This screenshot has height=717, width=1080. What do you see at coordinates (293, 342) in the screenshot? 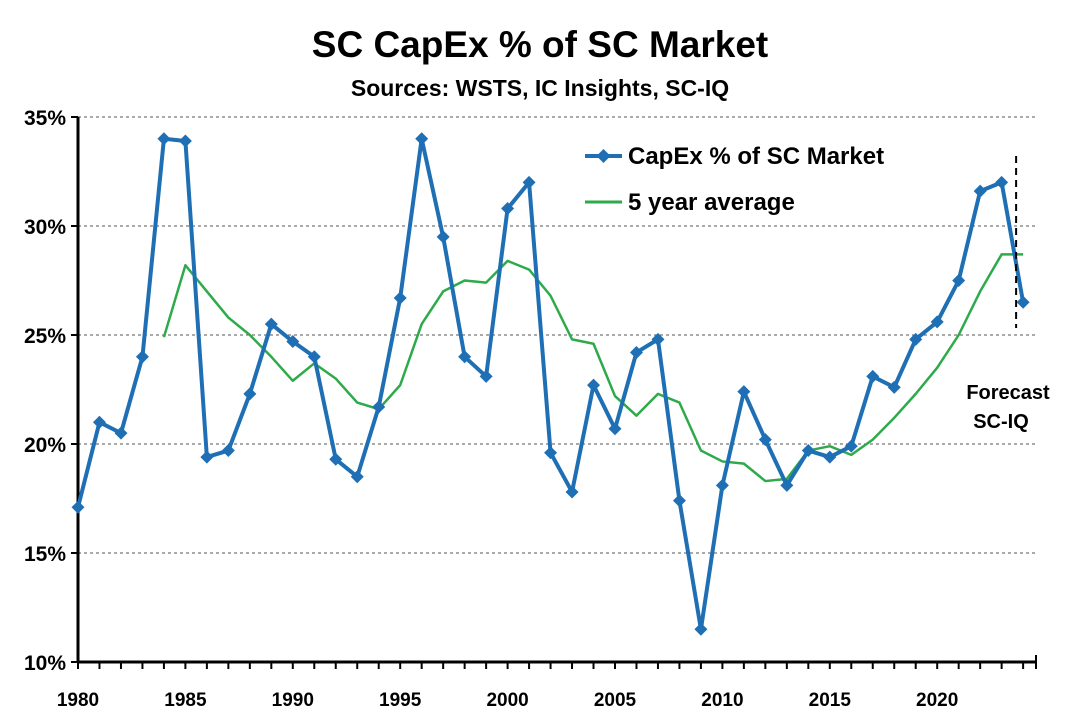
I see `data-point-1990` at bounding box center [293, 342].